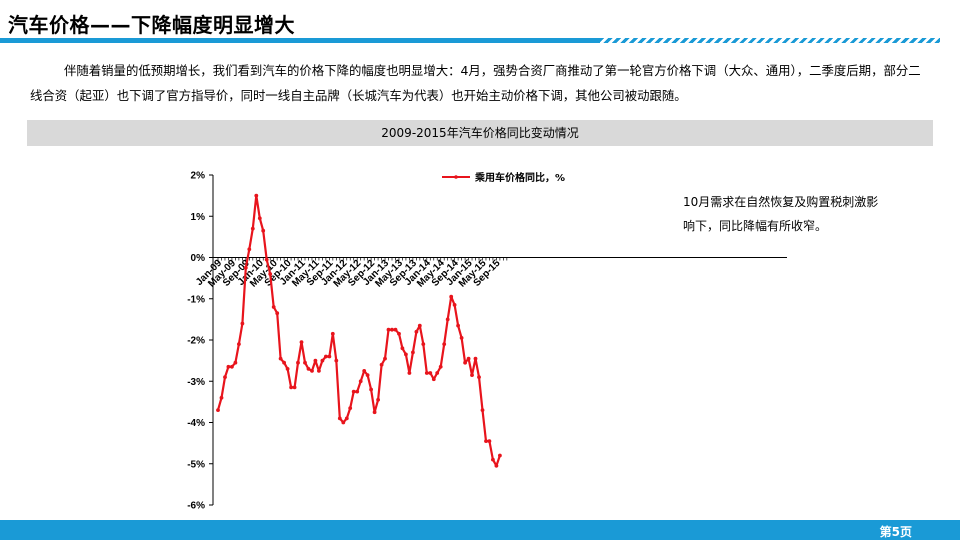  Describe the element at coordinates (519, 177) in the screenshot. I see `legend-label: 乘用车价格同比，%` at that location.